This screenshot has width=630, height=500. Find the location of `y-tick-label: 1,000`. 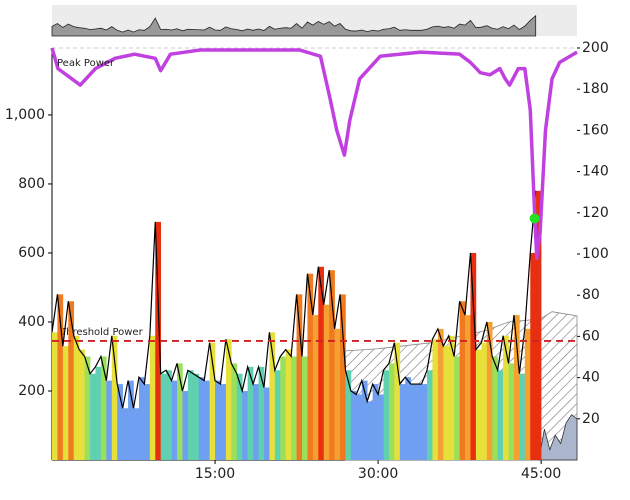

y-tick-label: 1,000 is located at coordinates (25, 115).